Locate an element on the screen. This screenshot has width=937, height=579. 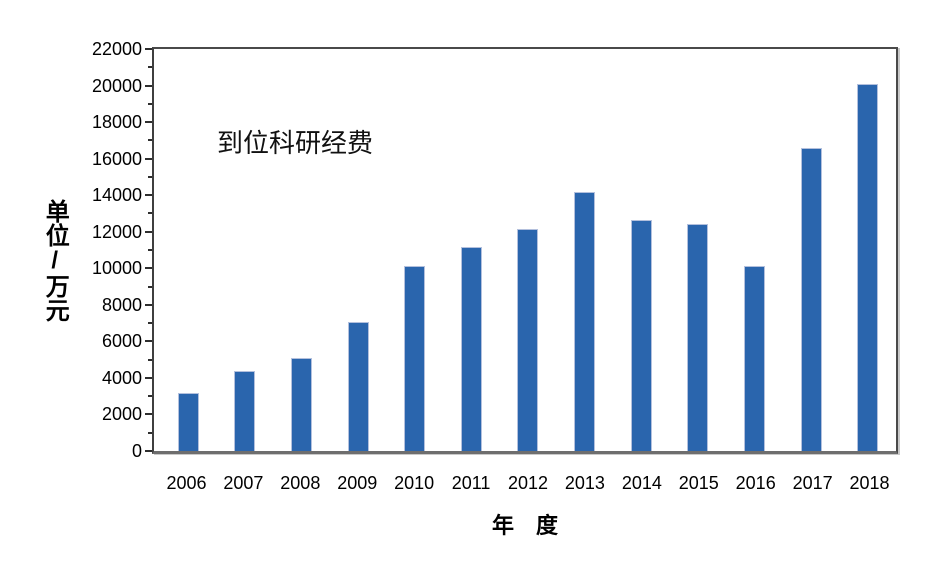
x-tick-label-2009: 2009 is located at coordinates (357, 483).